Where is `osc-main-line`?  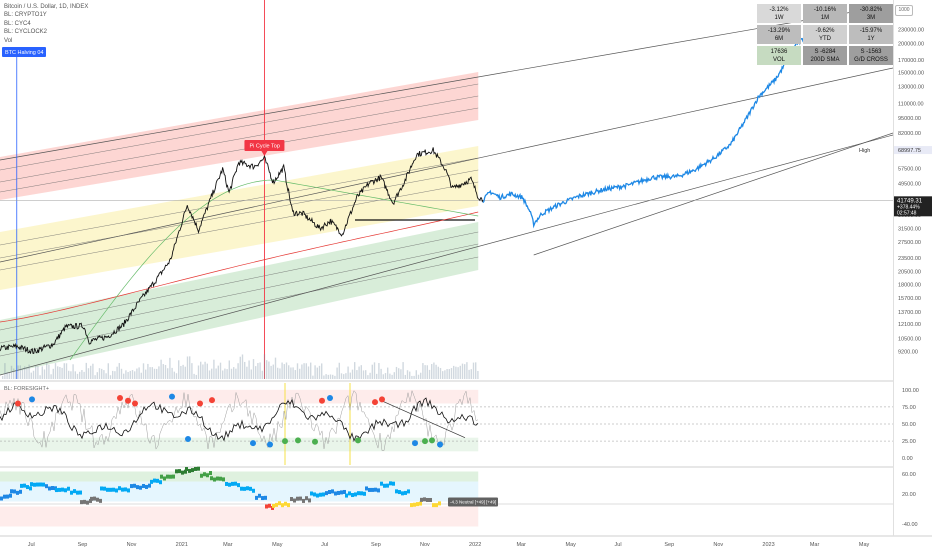
osc-main-line is located at coordinates (239, 420).